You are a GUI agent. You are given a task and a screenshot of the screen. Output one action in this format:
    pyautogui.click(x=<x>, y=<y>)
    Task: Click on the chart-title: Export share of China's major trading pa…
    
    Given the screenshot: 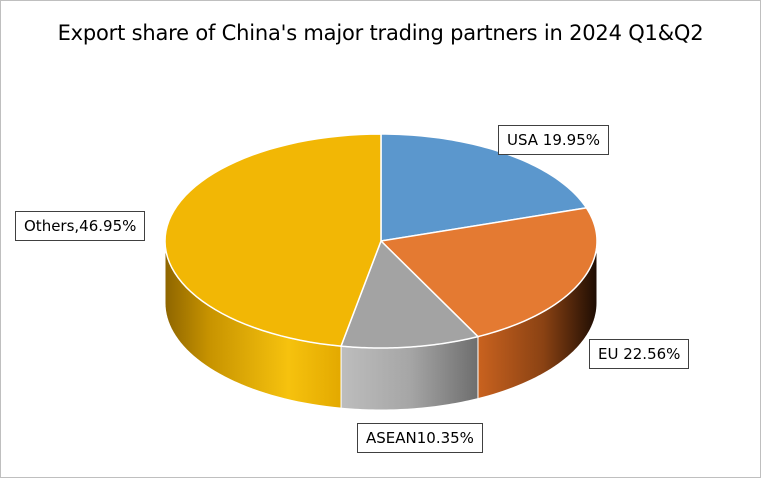 What is the action you would take?
    pyautogui.click(x=380, y=33)
    